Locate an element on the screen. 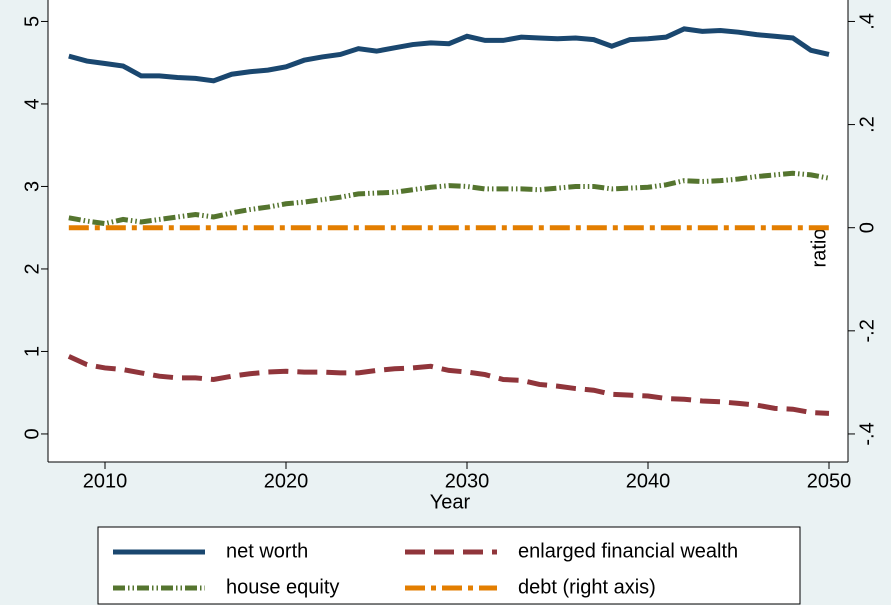  x-tick-label: 2030 is located at coordinates (467, 481).